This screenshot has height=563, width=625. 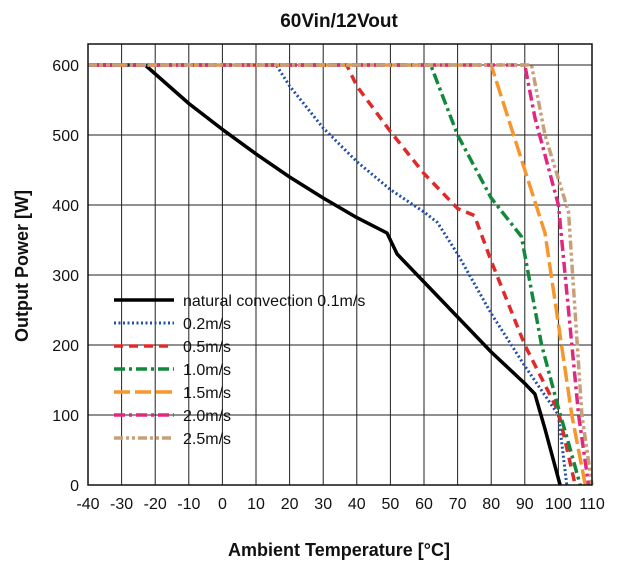 What do you see at coordinates (290, 504) in the screenshot?
I see `x-tick-label: 20` at bounding box center [290, 504].